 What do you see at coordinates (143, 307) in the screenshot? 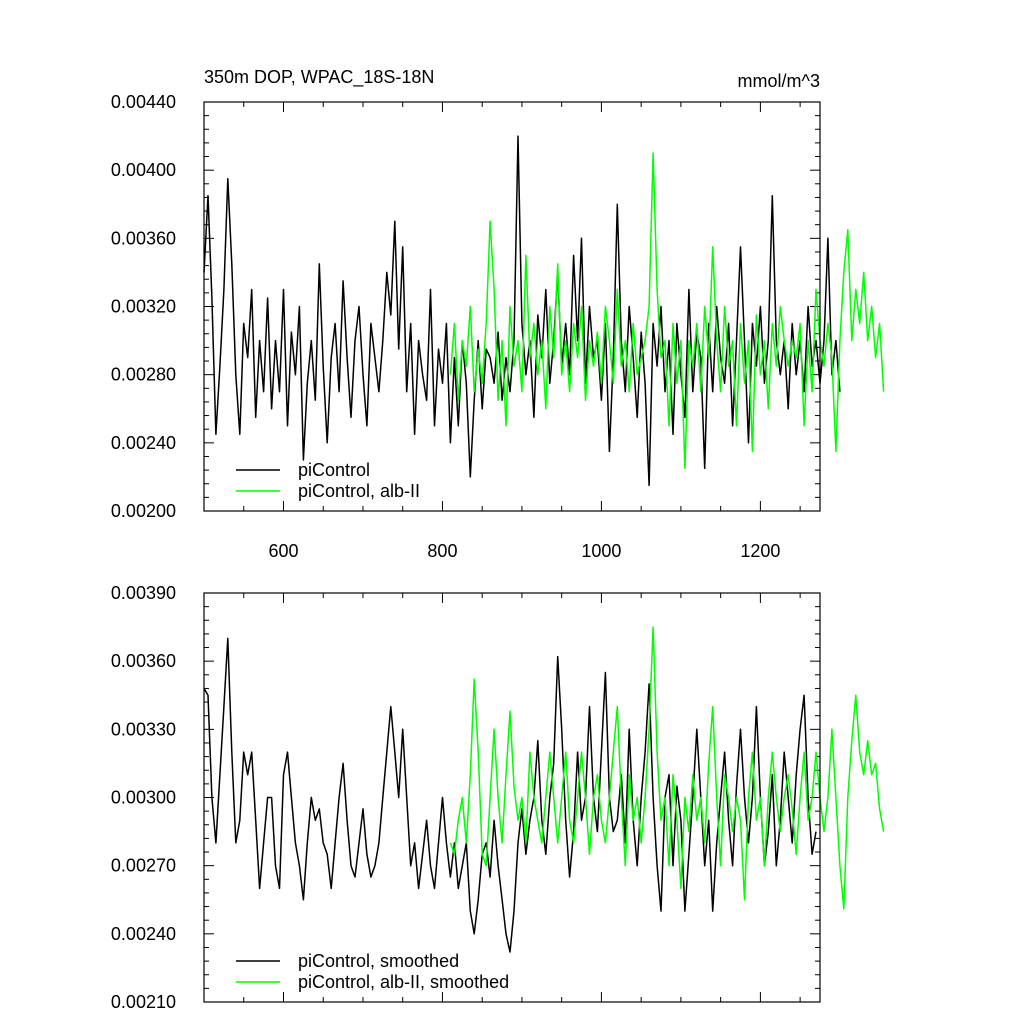
I see `y-tick-label: 0.00320` at bounding box center [143, 307].